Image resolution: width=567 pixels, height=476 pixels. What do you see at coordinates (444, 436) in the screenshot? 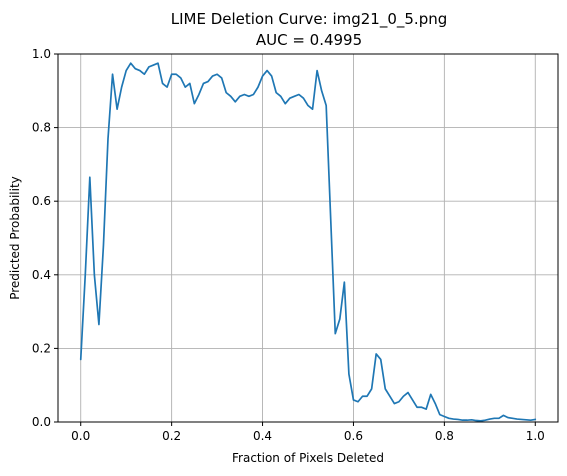
I see `x-tick-label: 0.8` at bounding box center [444, 436].